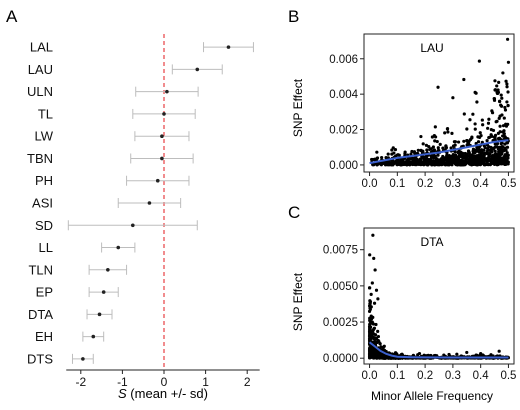 The image size is (520, 410). What do you see at coordinates (103, 292) in the screenshot?
I see `mean-point-ep` at bounding box center [103, 292].